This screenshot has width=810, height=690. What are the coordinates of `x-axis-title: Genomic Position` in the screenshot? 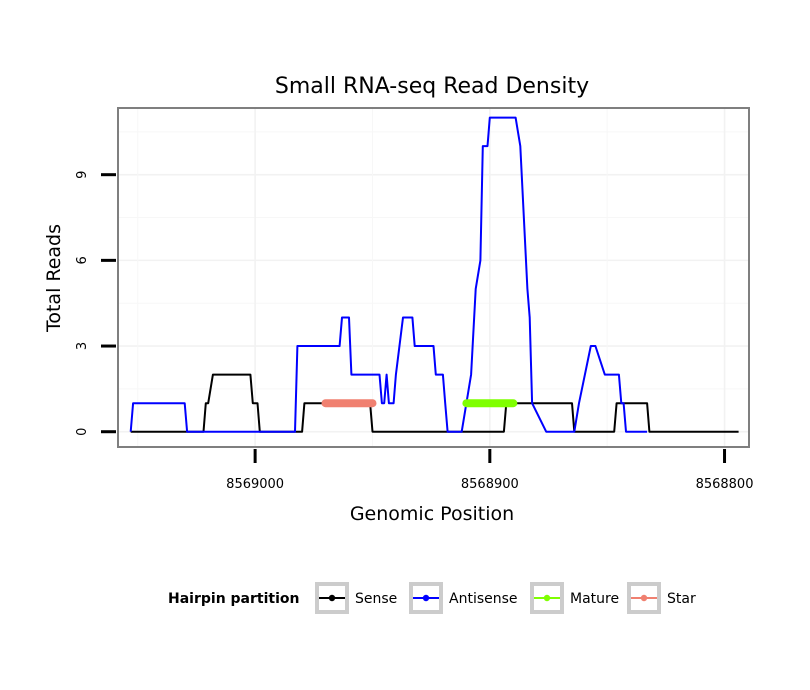 It's located at (432, 514).